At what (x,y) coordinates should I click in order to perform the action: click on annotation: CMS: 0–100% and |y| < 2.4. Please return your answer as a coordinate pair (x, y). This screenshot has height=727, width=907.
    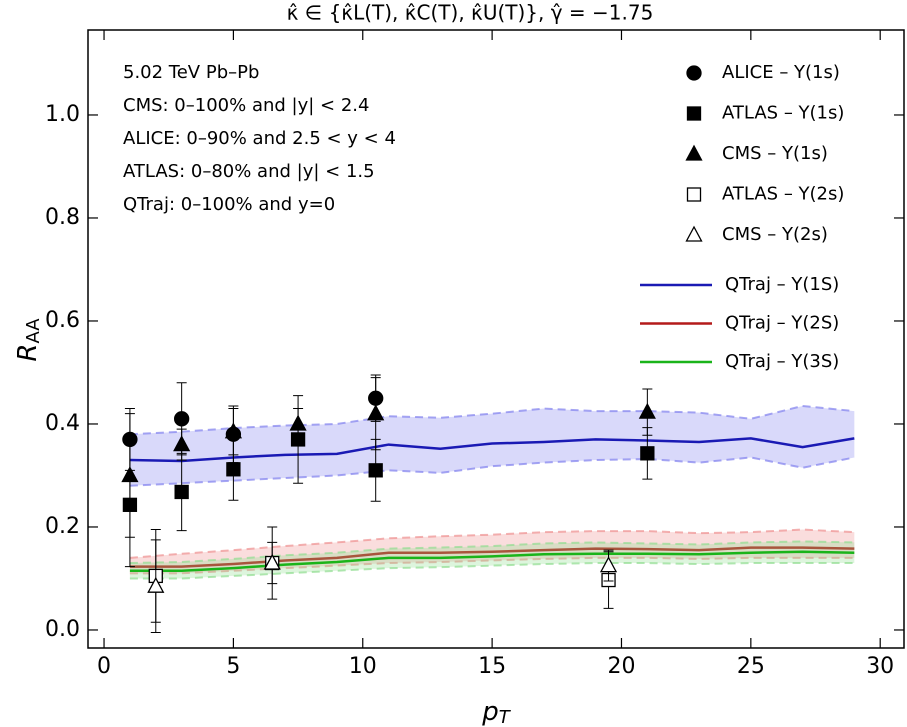
    Looking at the image, I should click on (246, 105).